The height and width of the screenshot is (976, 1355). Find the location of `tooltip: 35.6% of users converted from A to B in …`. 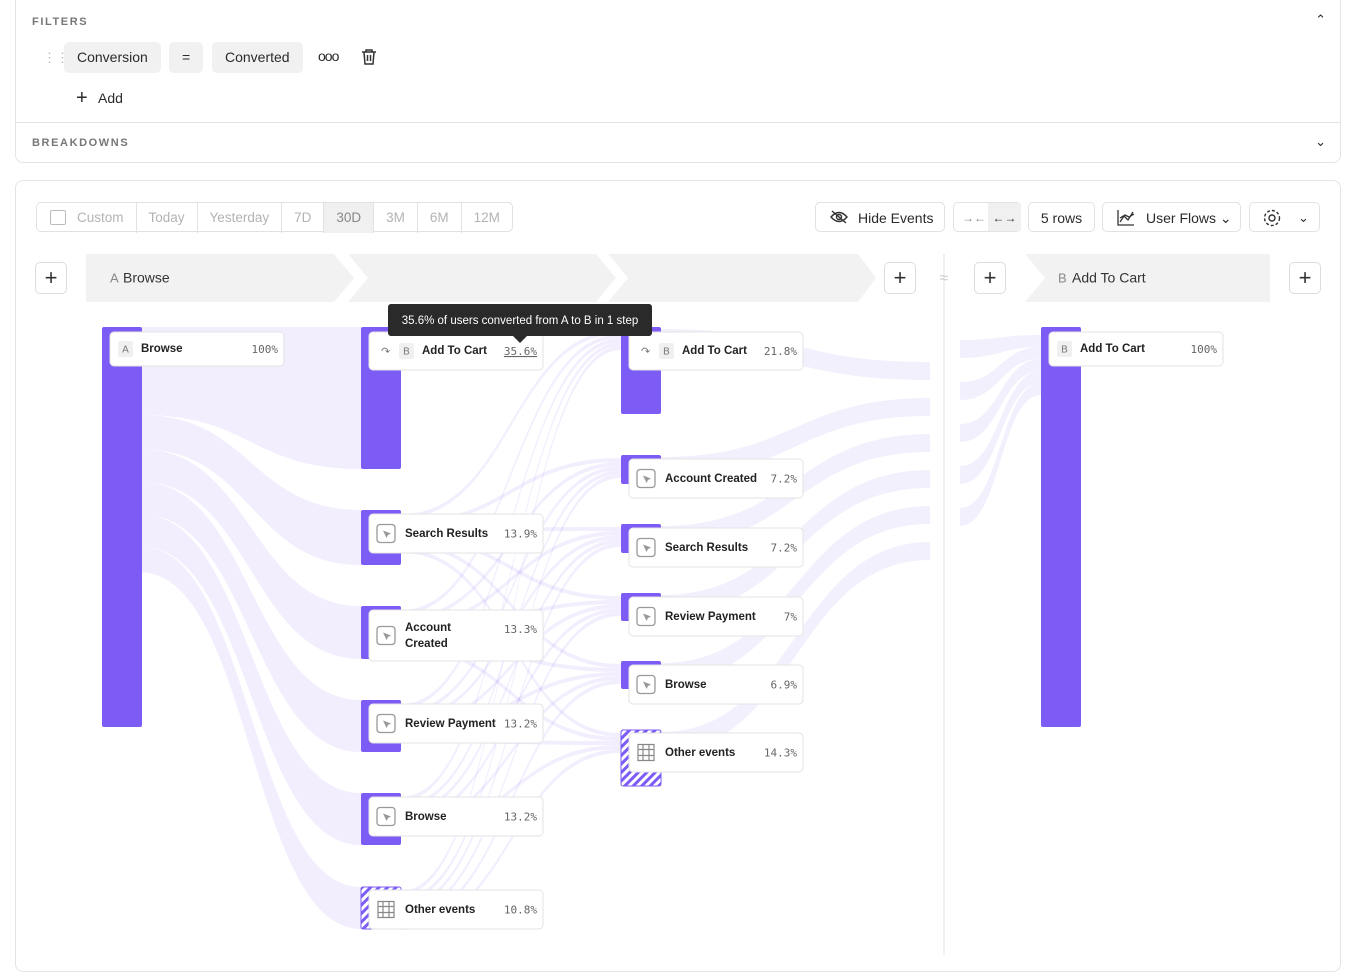

tooltip: 35.6% of users converted from A to B in … is located at coordinates (520, 323).